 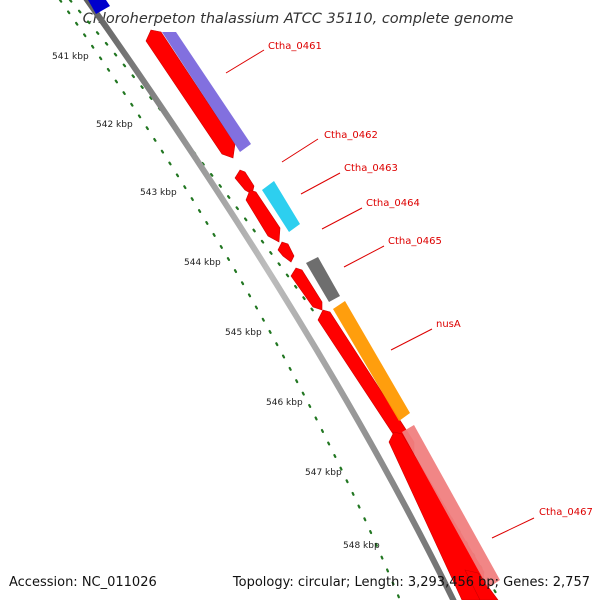 I want to click on gene-label-ctha-0461: Ctha_0461, so click(x=295, y=46).